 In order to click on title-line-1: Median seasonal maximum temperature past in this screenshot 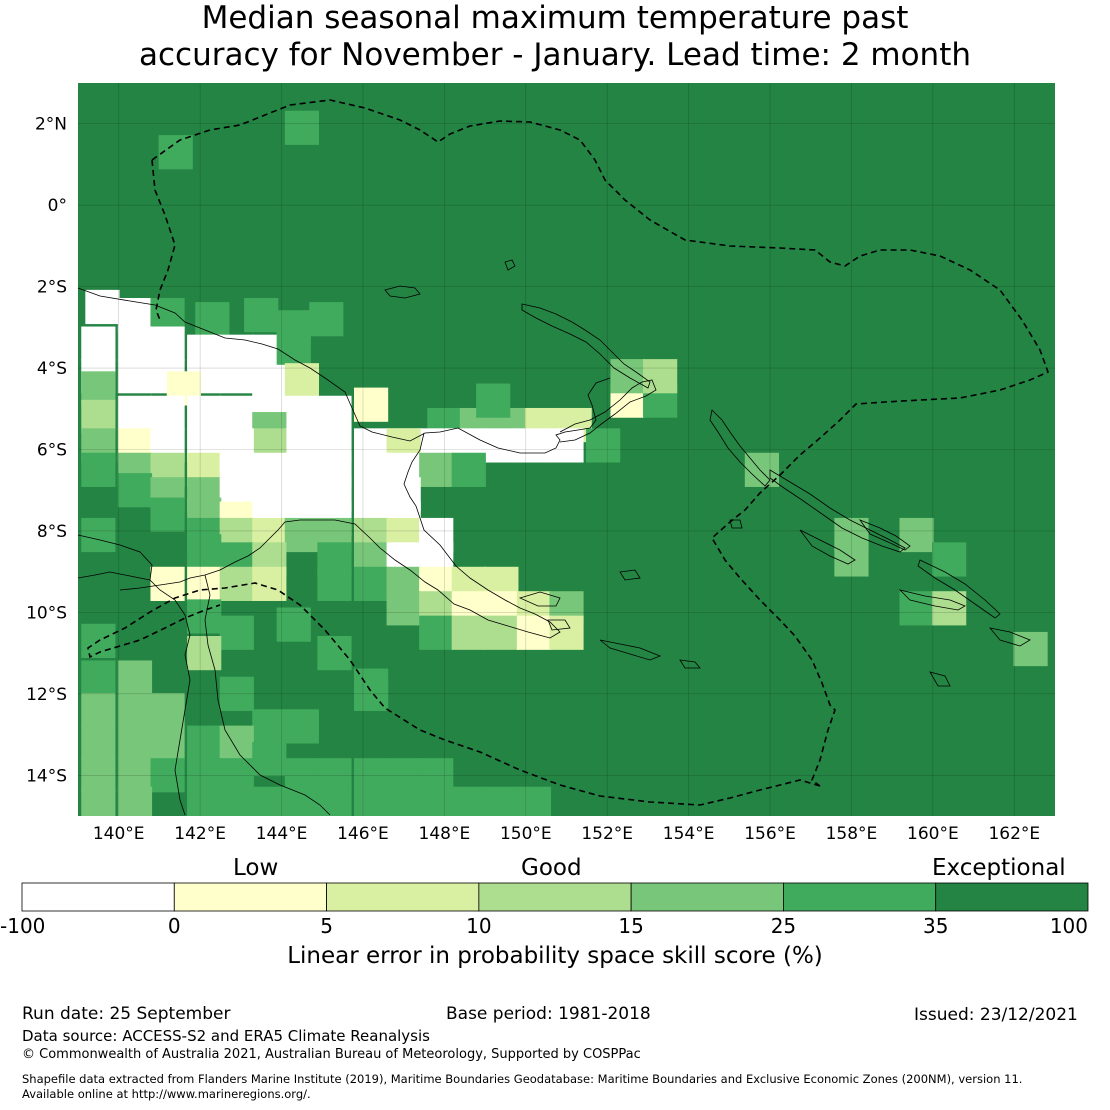, I will do `click(555, 18)`.